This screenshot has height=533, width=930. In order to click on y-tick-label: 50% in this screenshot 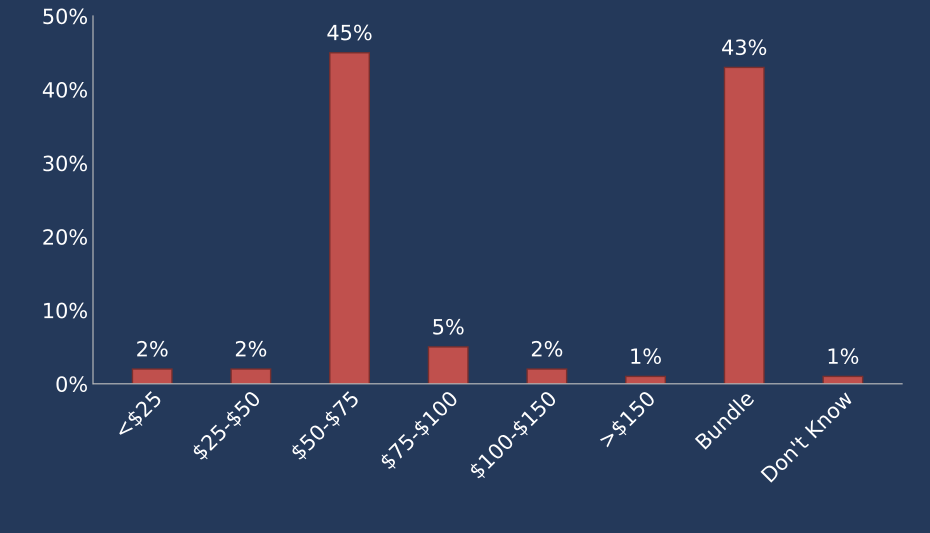, I will do `click(65, 16)`.